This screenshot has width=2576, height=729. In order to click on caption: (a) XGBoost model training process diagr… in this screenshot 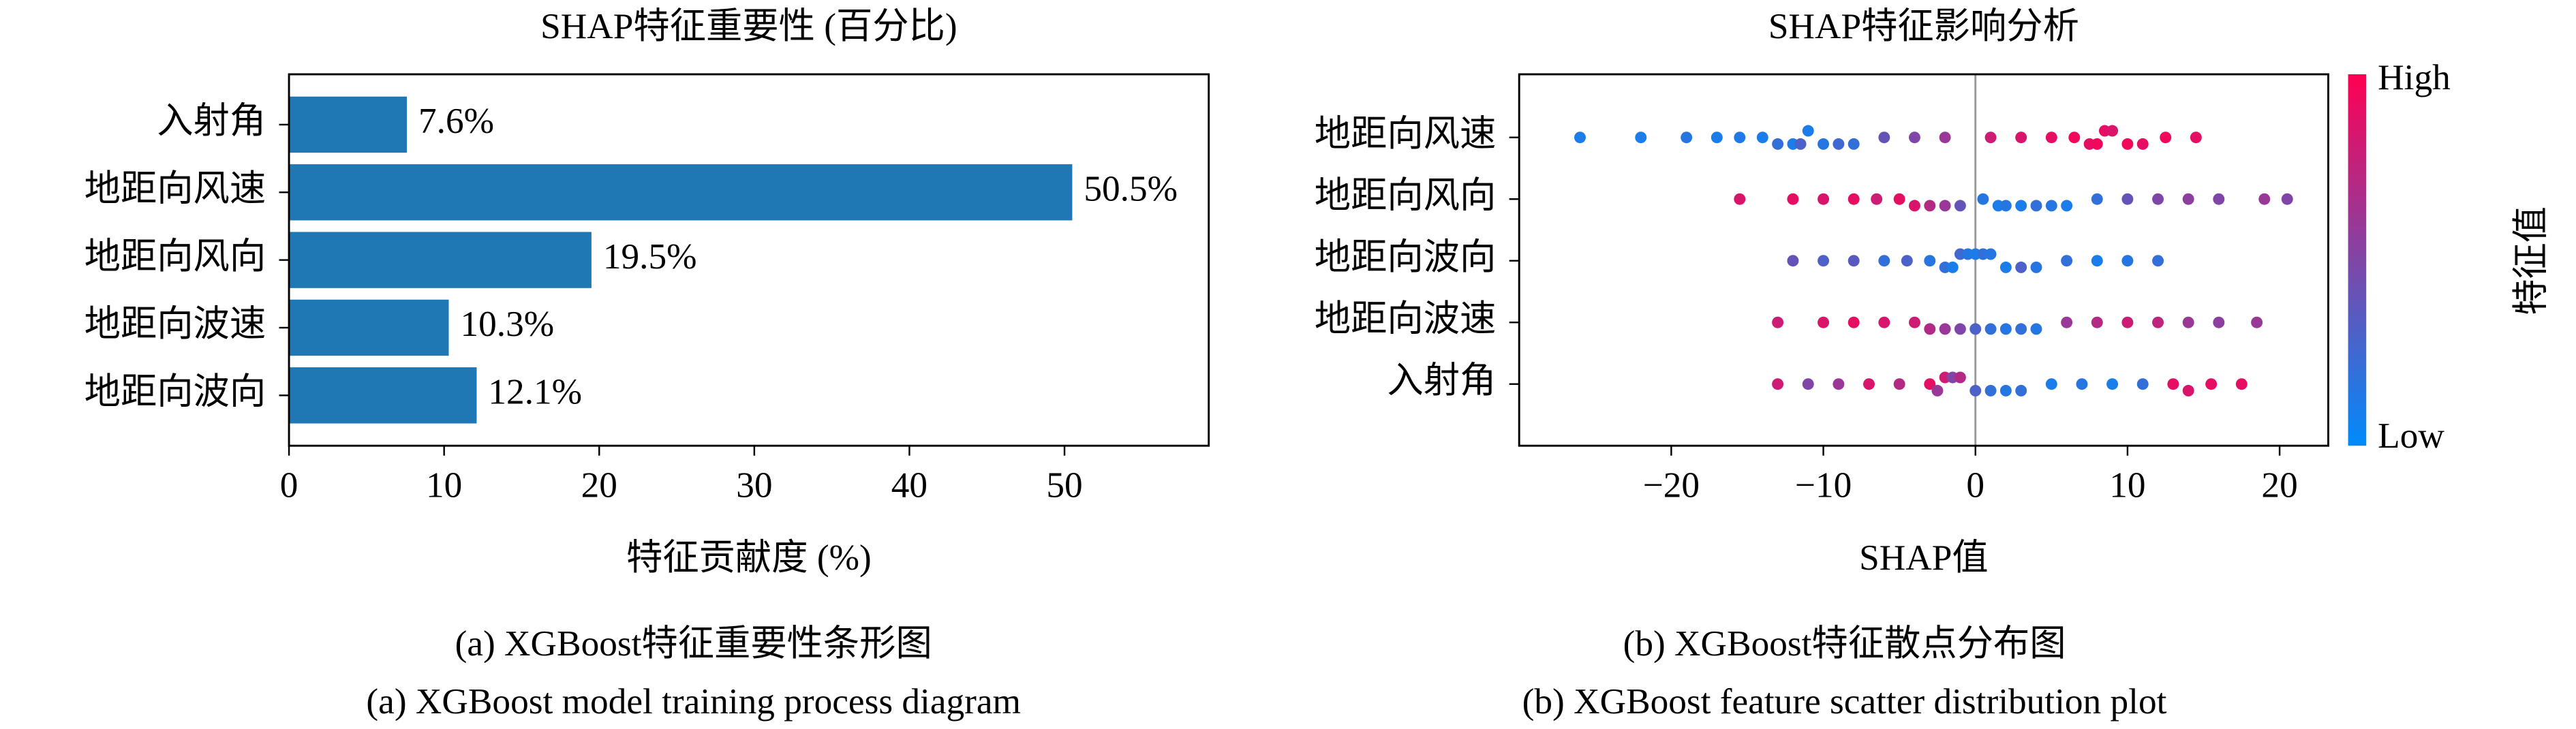, I will do `click(693, 701)`.